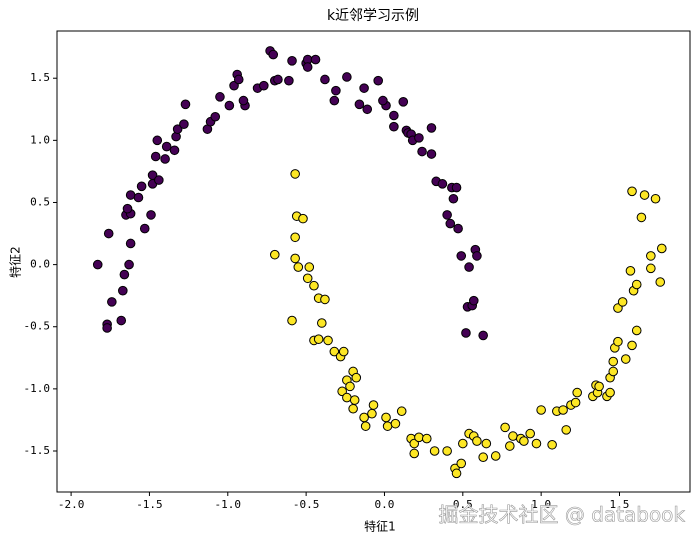  I want to click on x-tick-label: -1.0, so click(228, 504).